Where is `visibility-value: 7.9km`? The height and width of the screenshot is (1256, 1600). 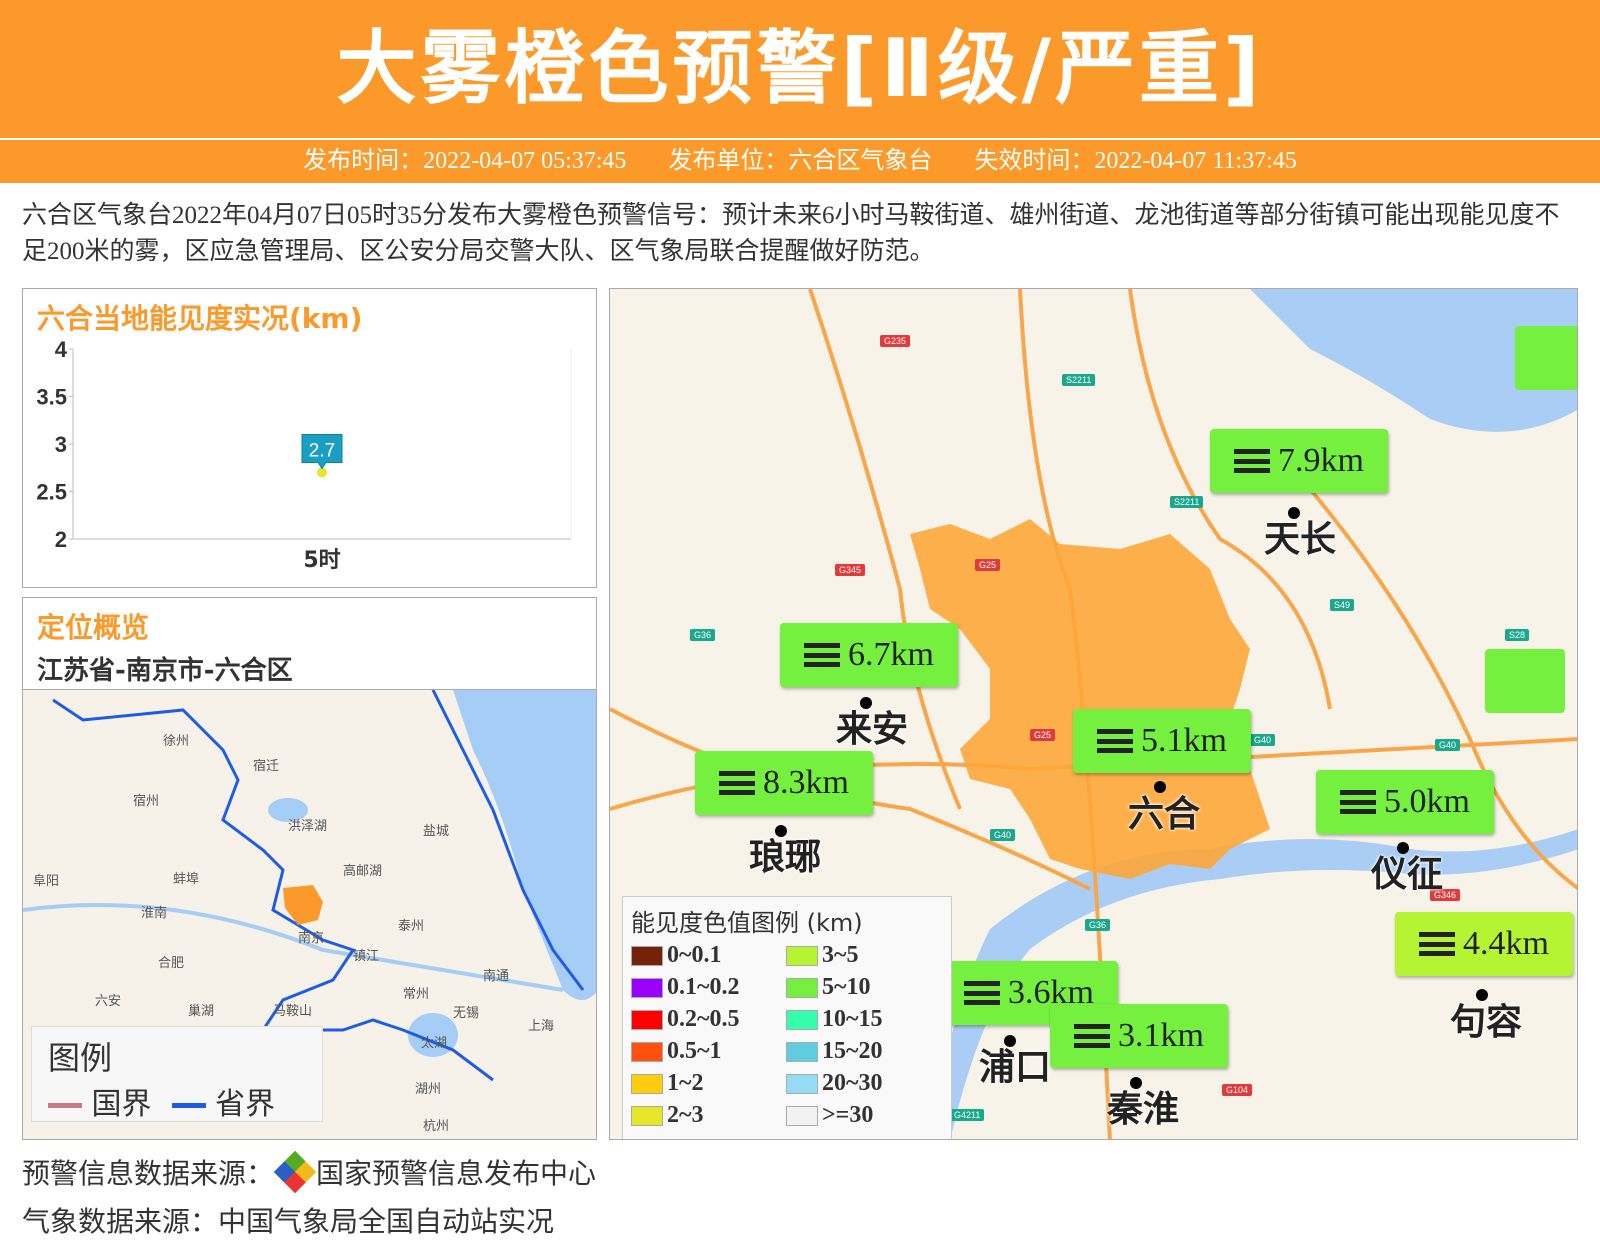
visibility-value: 7.9km is located at coordinates (1321, 460).